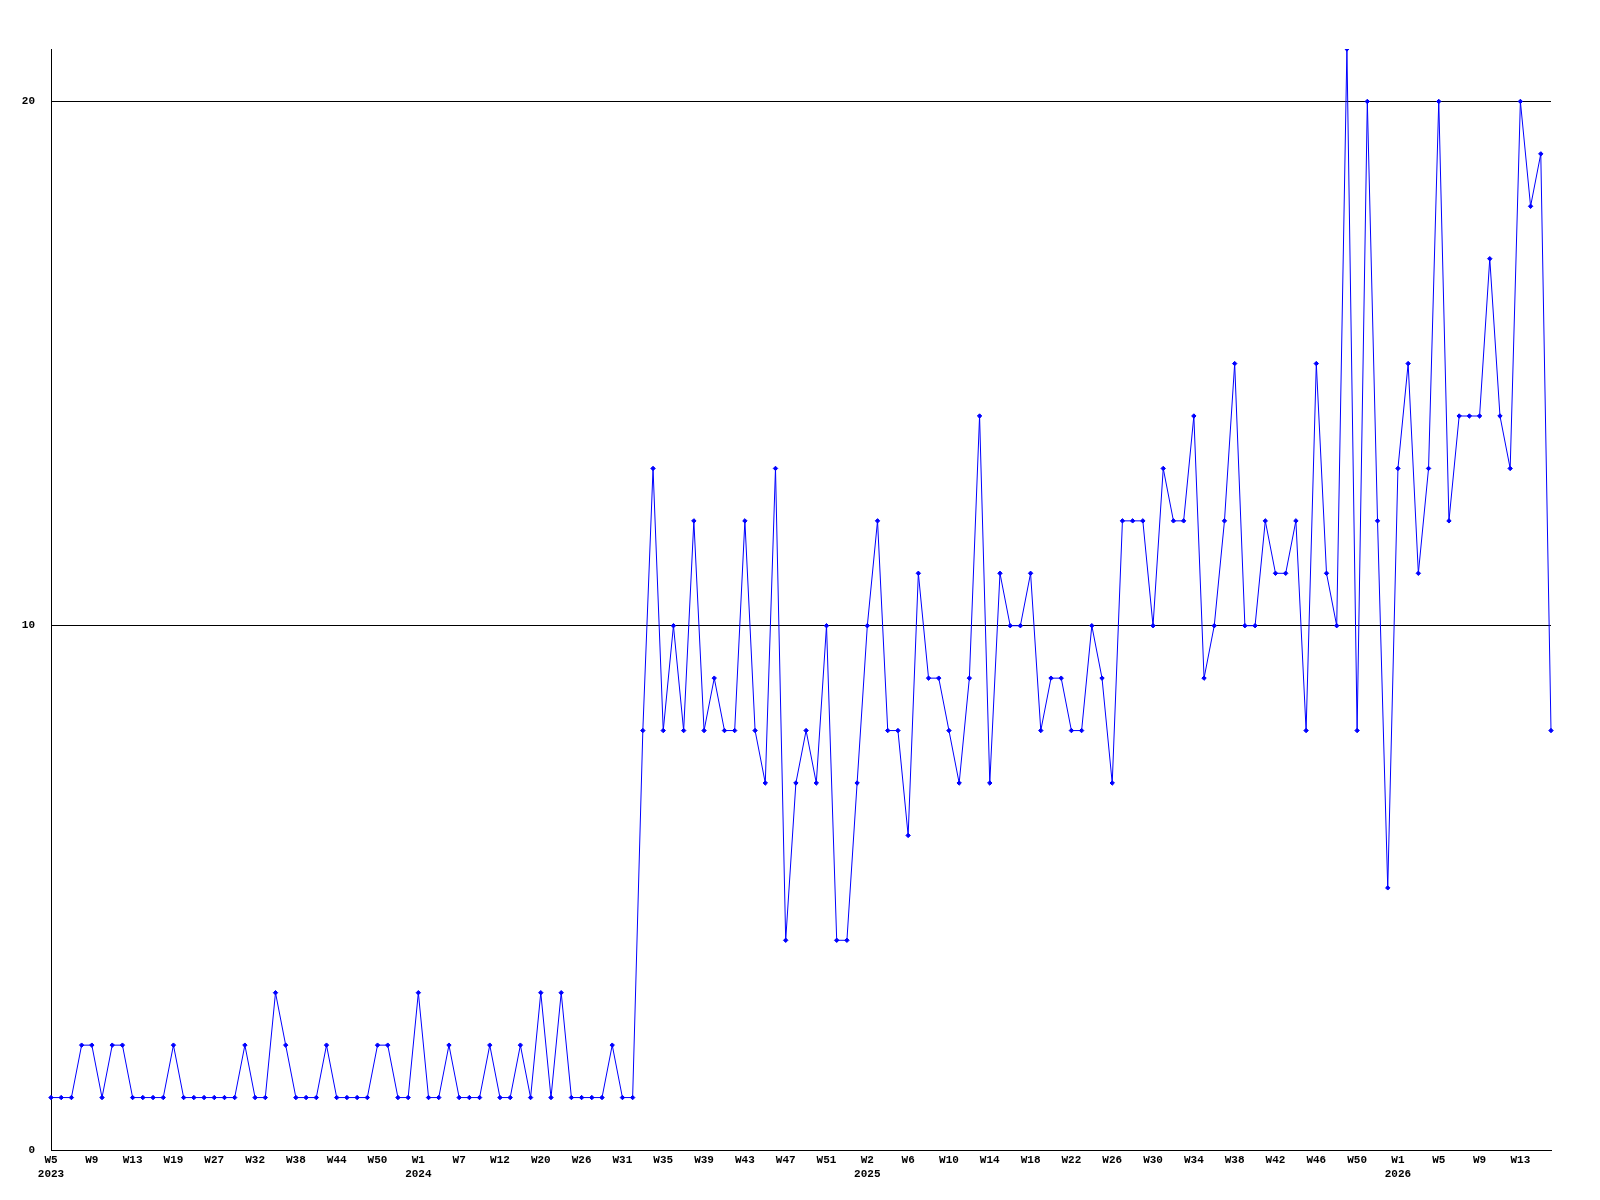 The height and width of the screenshot is (1200, 1600). I want to click on x-tick-label: W5 2023, so click(51, 1167).